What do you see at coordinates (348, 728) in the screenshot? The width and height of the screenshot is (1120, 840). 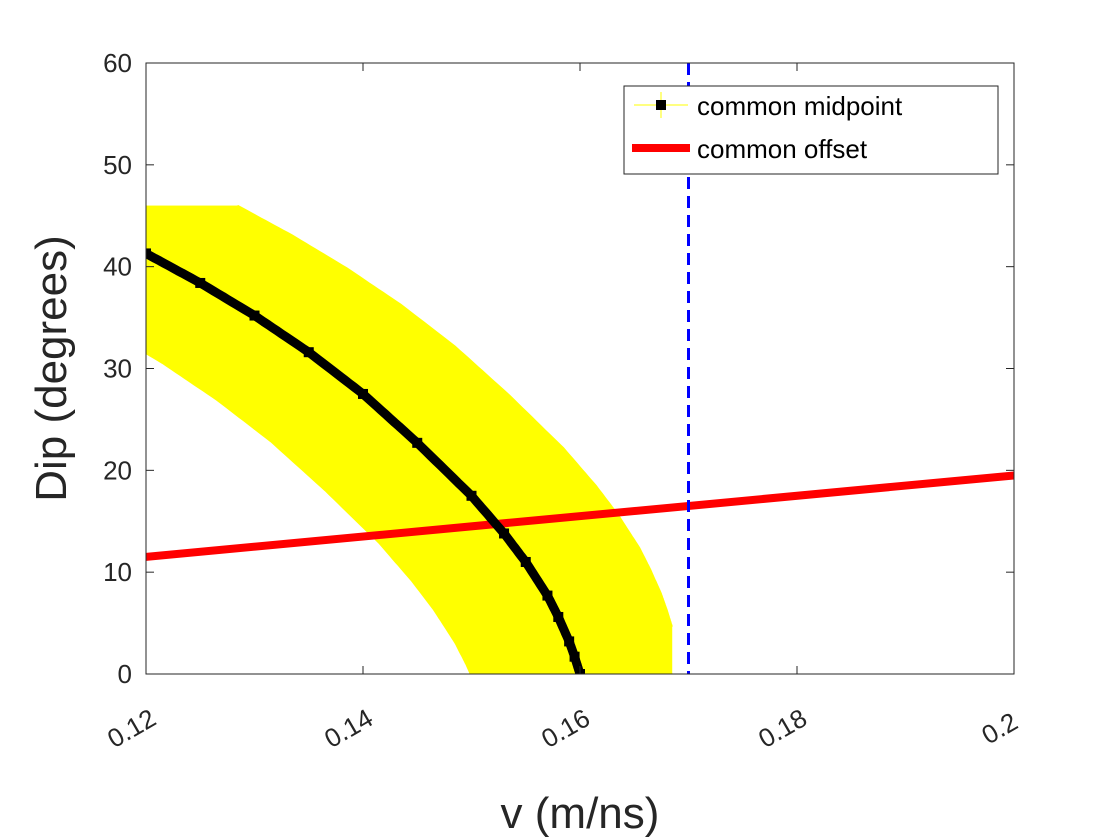 I see `x-tick-label-1: 0.14` at bounding box center [348, 728].